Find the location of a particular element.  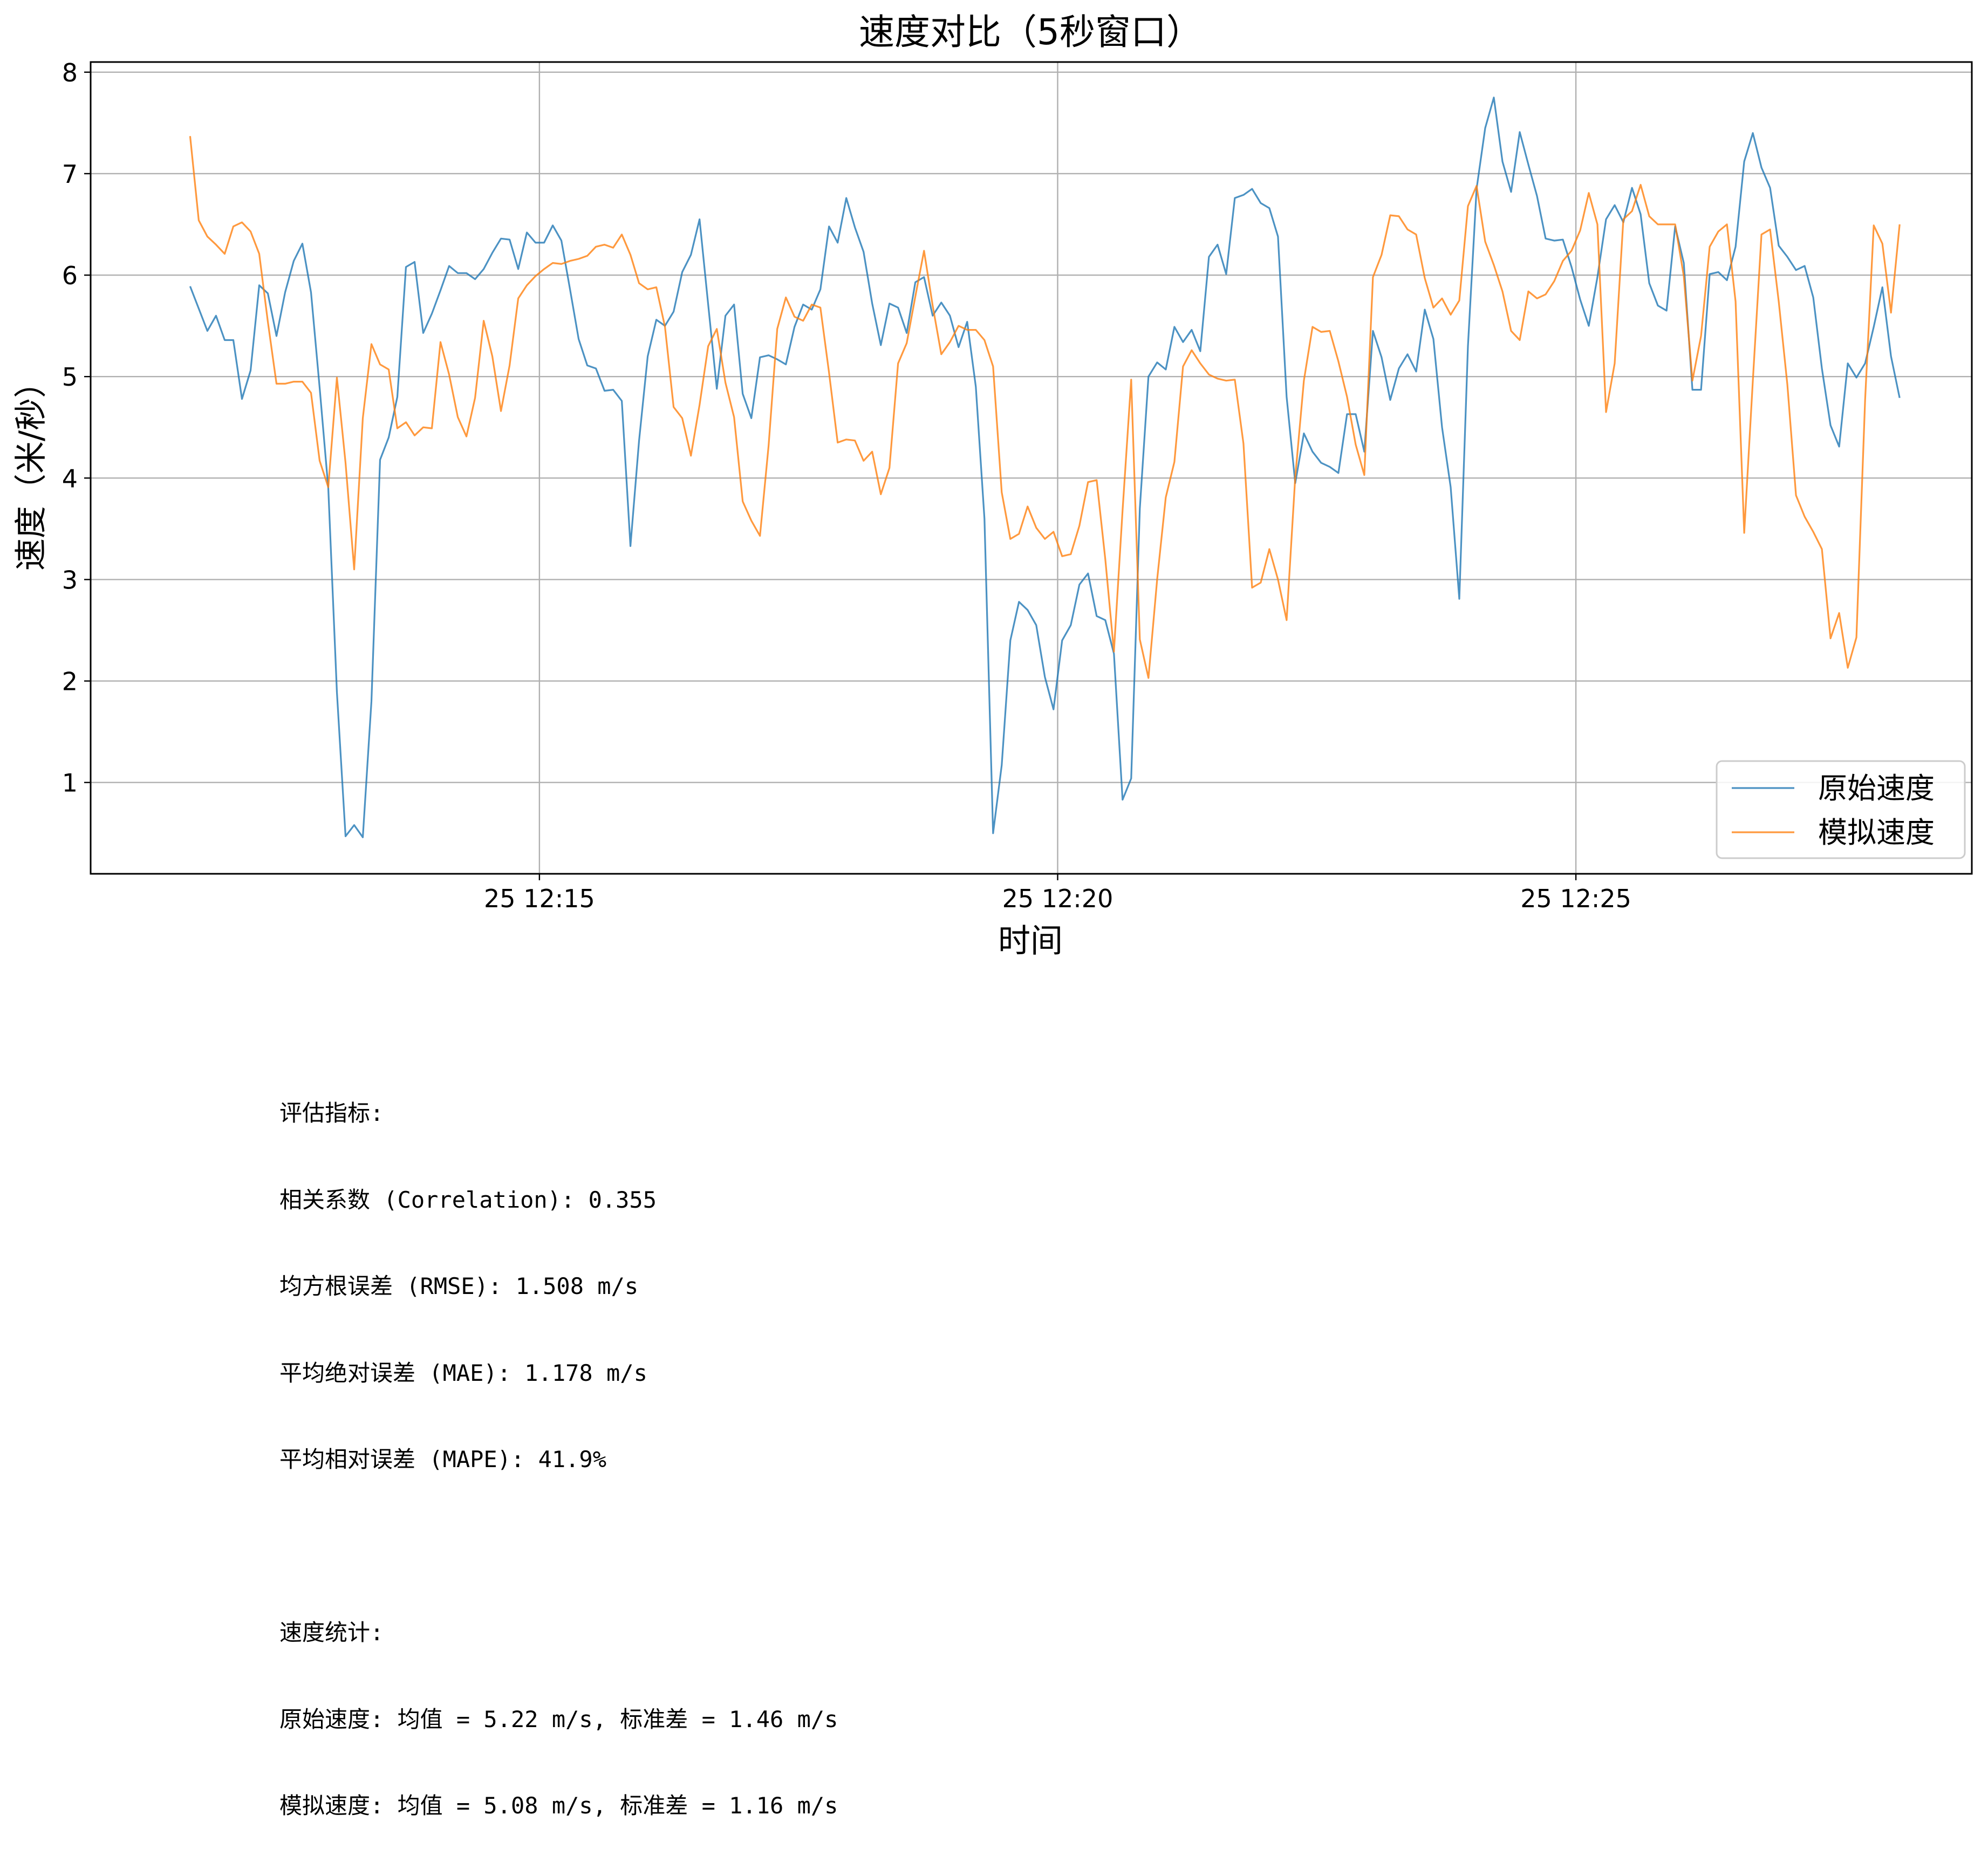

metrics-header: 评估指标: is located at coordinates (331, 1113).